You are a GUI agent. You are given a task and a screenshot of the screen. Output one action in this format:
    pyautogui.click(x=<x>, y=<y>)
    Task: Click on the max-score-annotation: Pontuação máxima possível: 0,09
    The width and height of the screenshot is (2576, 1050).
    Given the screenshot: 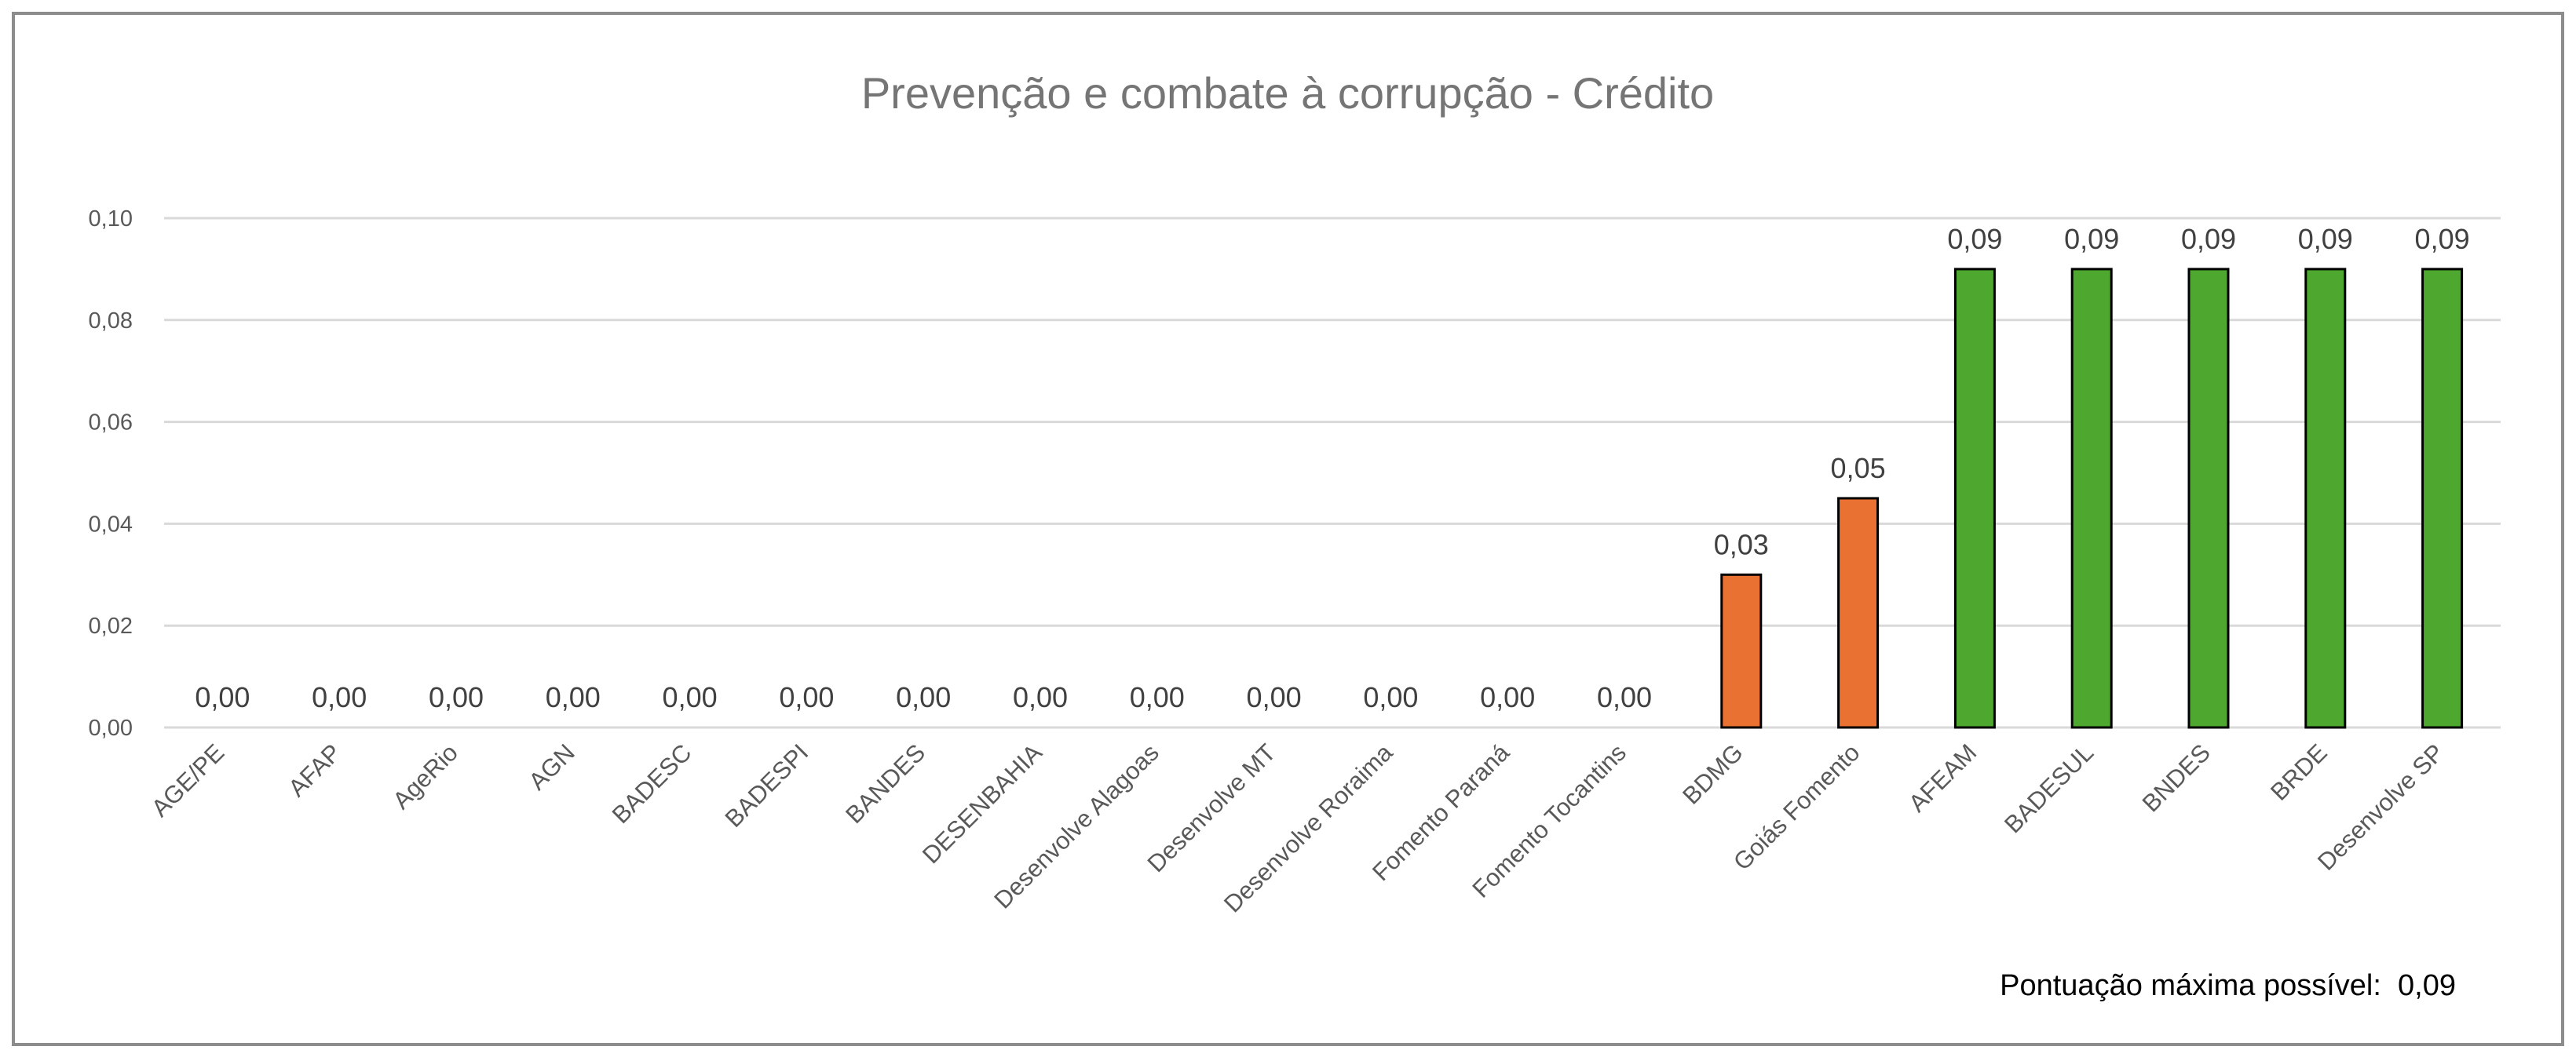 What is the action you would take?
    pyautogui.click(x=2228, y=986)
    